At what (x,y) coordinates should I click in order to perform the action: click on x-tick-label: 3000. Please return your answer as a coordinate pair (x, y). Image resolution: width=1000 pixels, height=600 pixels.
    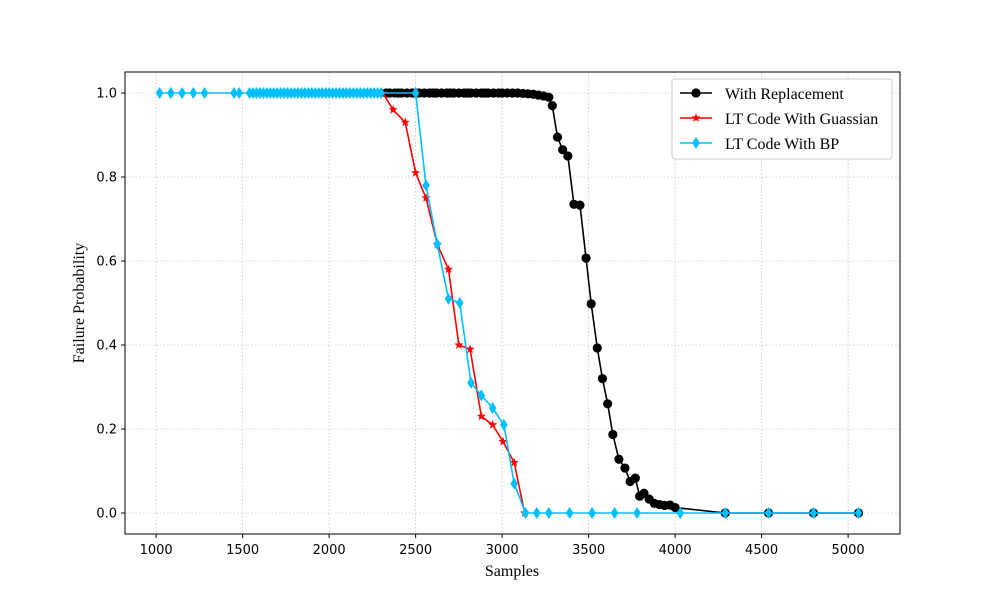
    Looking at the image, I should click on (502, 550).